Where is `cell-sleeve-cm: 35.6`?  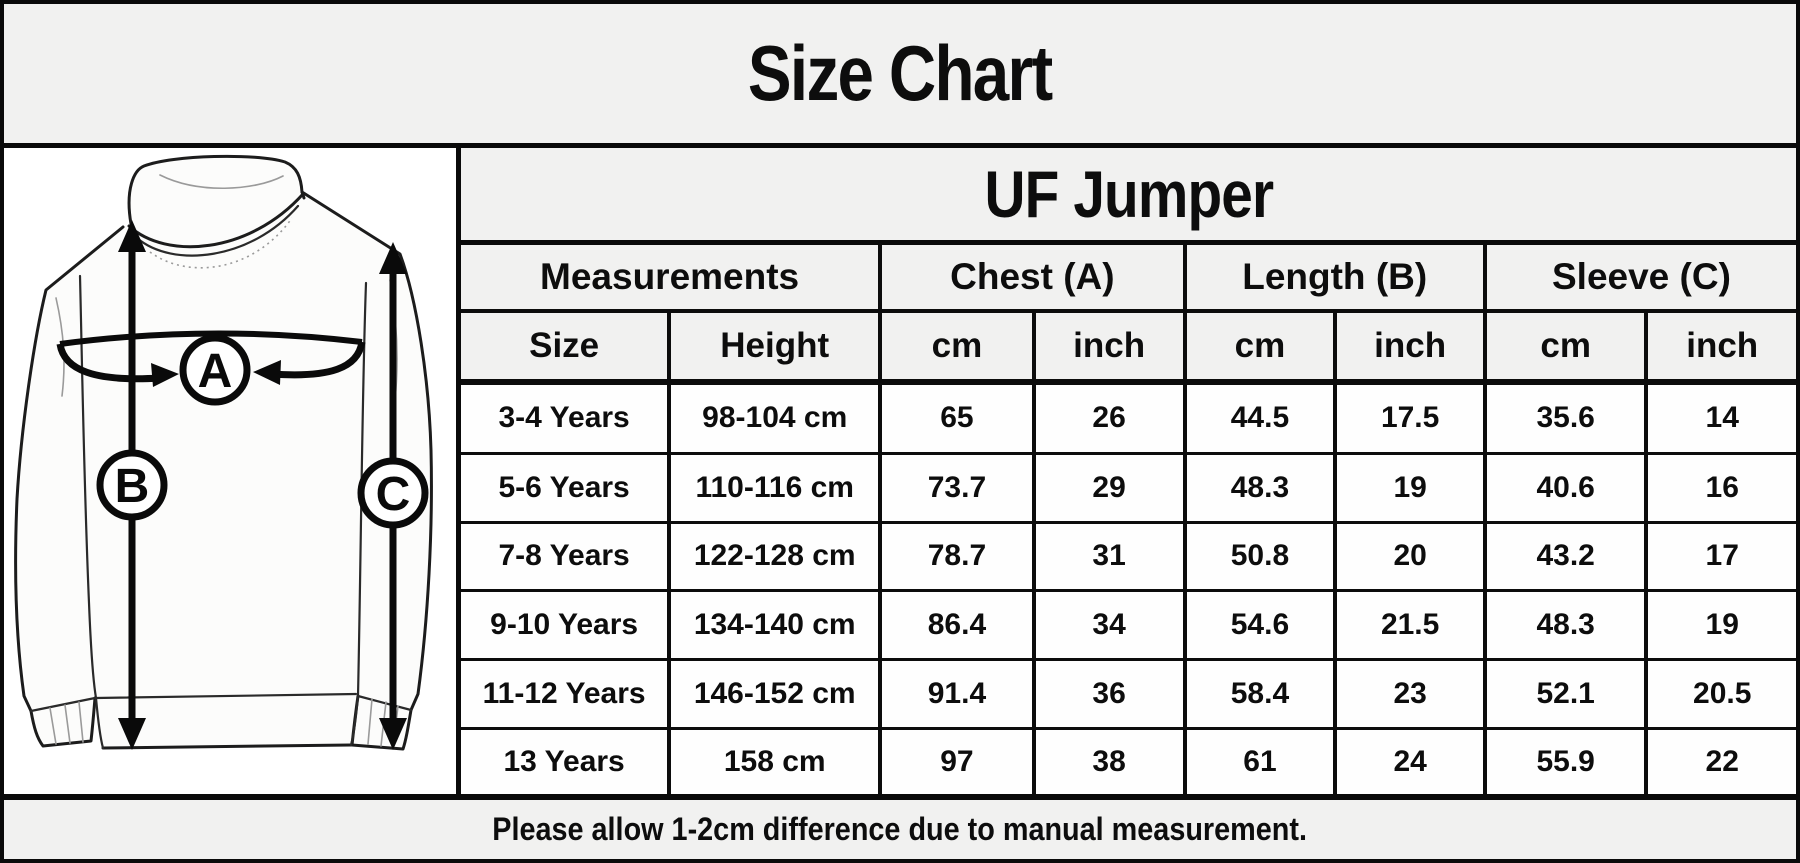
cell-sleeve-cm: 35.6 is located at coordinates (1565, 417).